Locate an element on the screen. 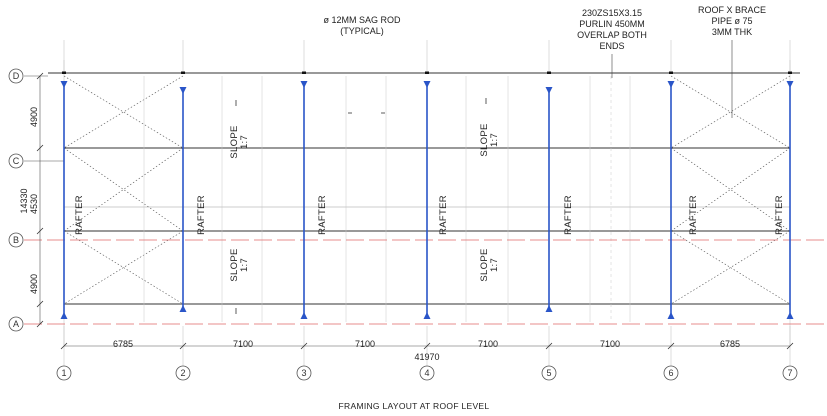 Image resolution: width=827 pixels, height=416 pixels. drawing-title: FRAMING LAYOUT AT ROOF LEVEL is located at coordinates (414, 406).